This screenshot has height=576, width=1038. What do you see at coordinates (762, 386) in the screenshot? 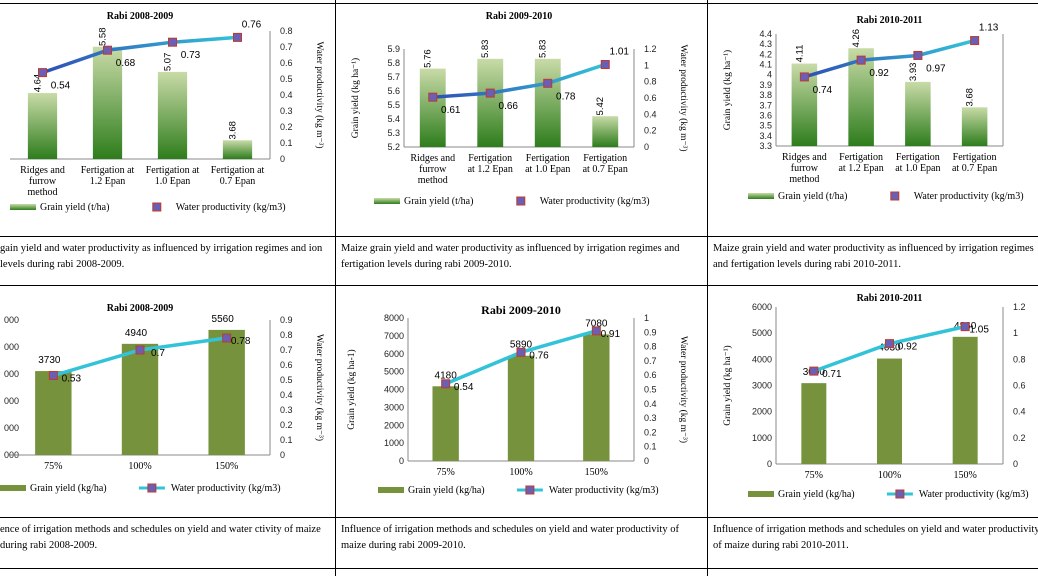
I see `y-tick-label: 3000` at bounding box center [762, 386].